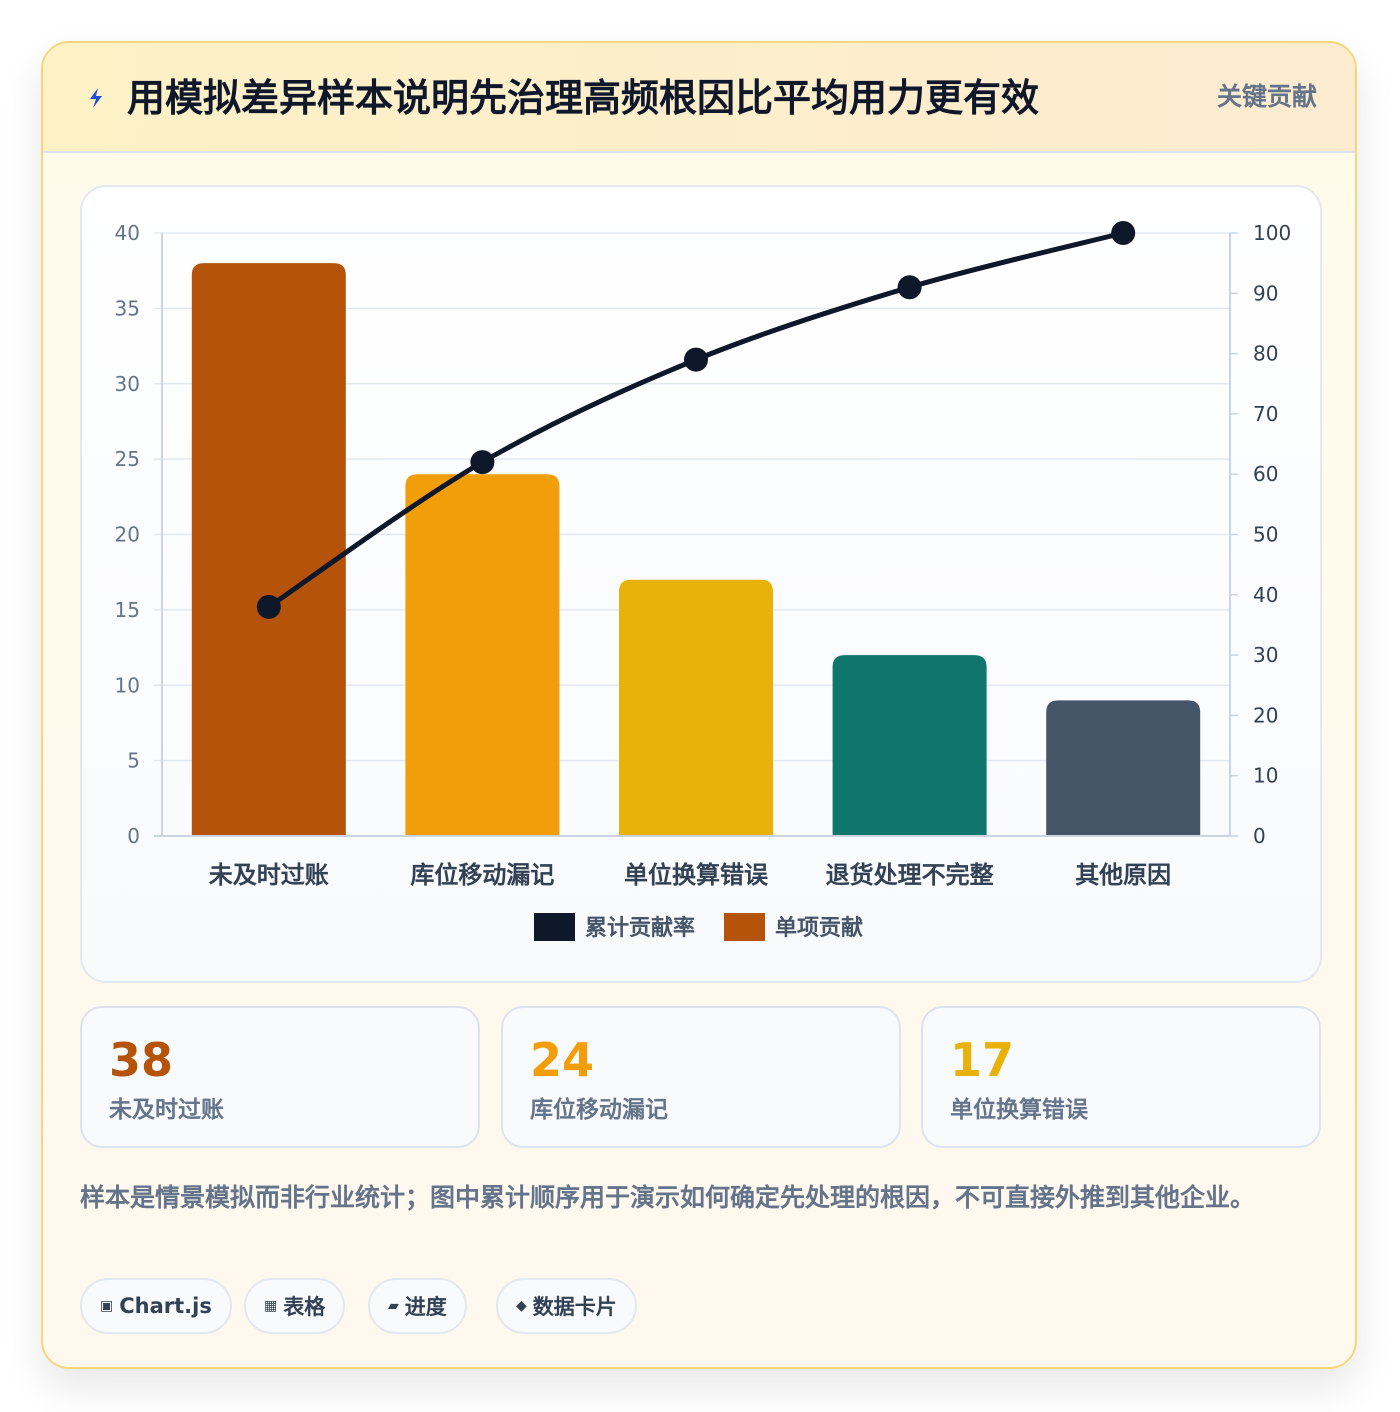  Describe the element at coordinates (1121, 1077) in the screenshot. I see `stat-card-3: 17 单位换算错误` at that location.